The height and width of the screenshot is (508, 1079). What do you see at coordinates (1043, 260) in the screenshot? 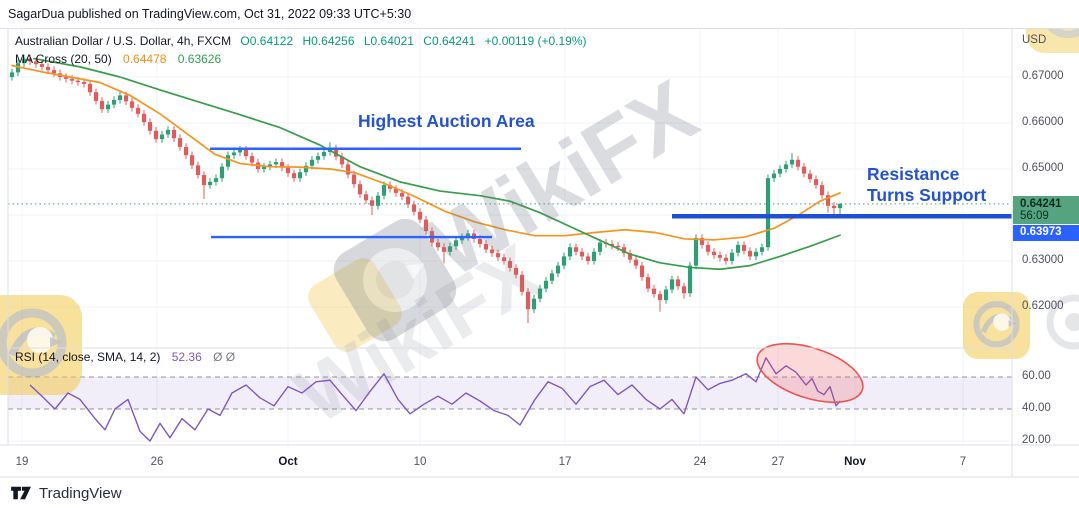
I see `price-tick-0.63000: 0.63000` at bounding box center [1043, 260].